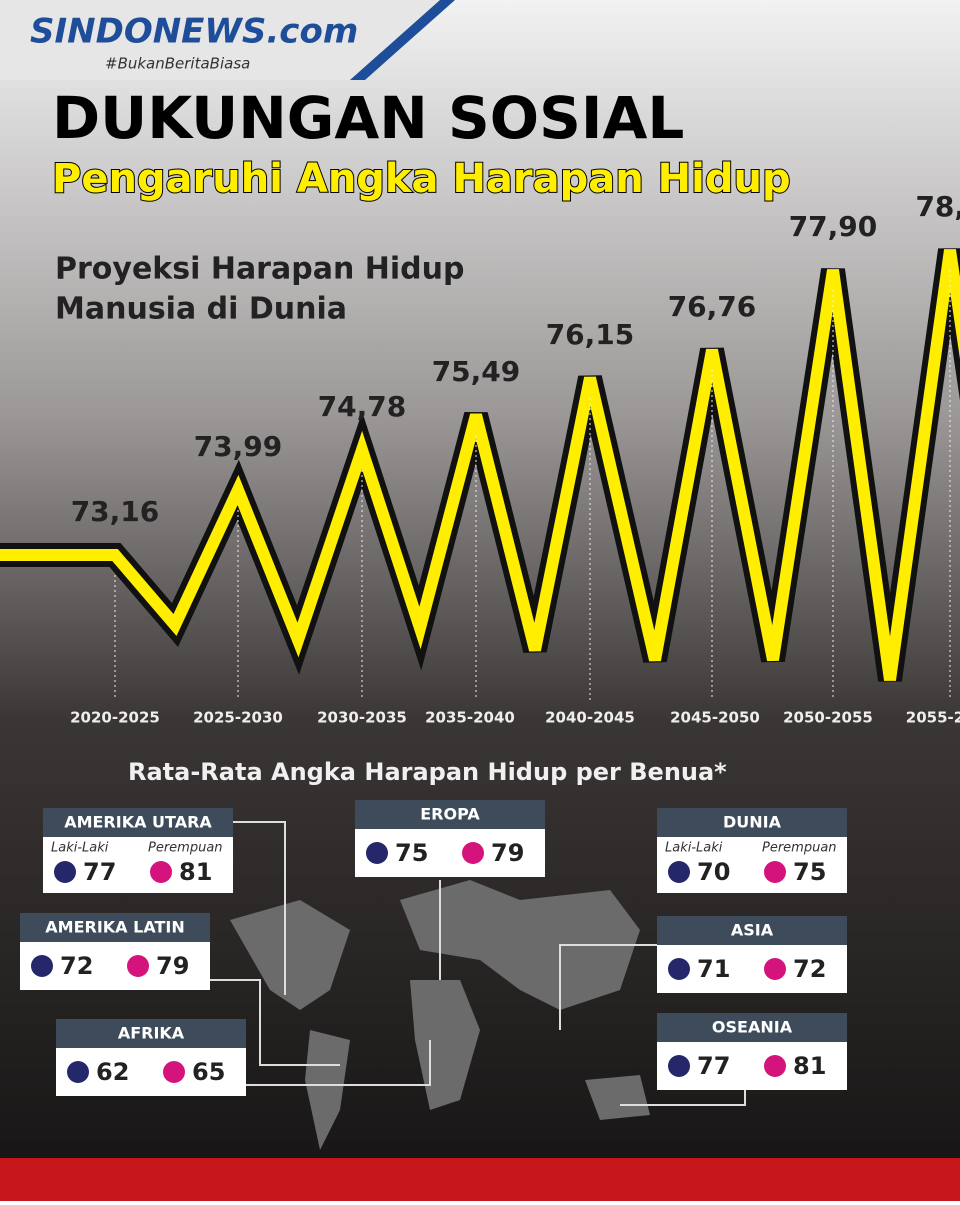 This screenshot has height=1205, width=960. Describe the element at coordinates (362, 718) in the screenshot. I see `period-label: 2030-2035` at that location.